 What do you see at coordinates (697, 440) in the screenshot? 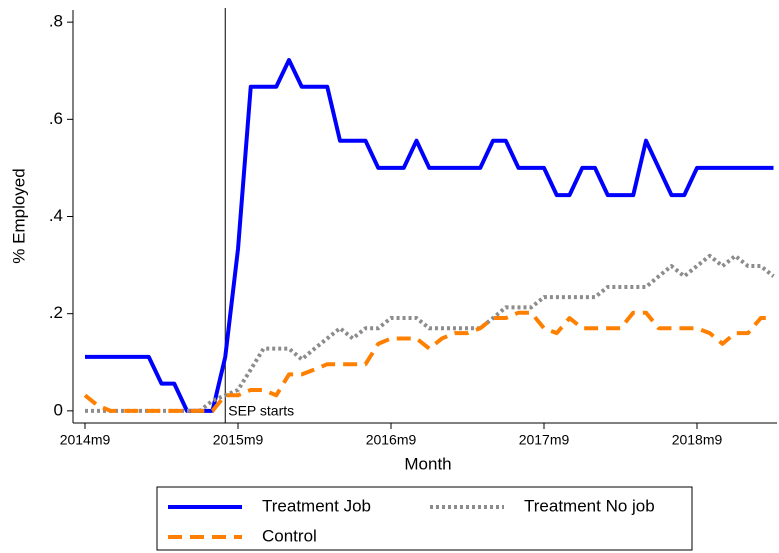
I see `x-tick-label: 2018m9` at bounding box center [697, 440].